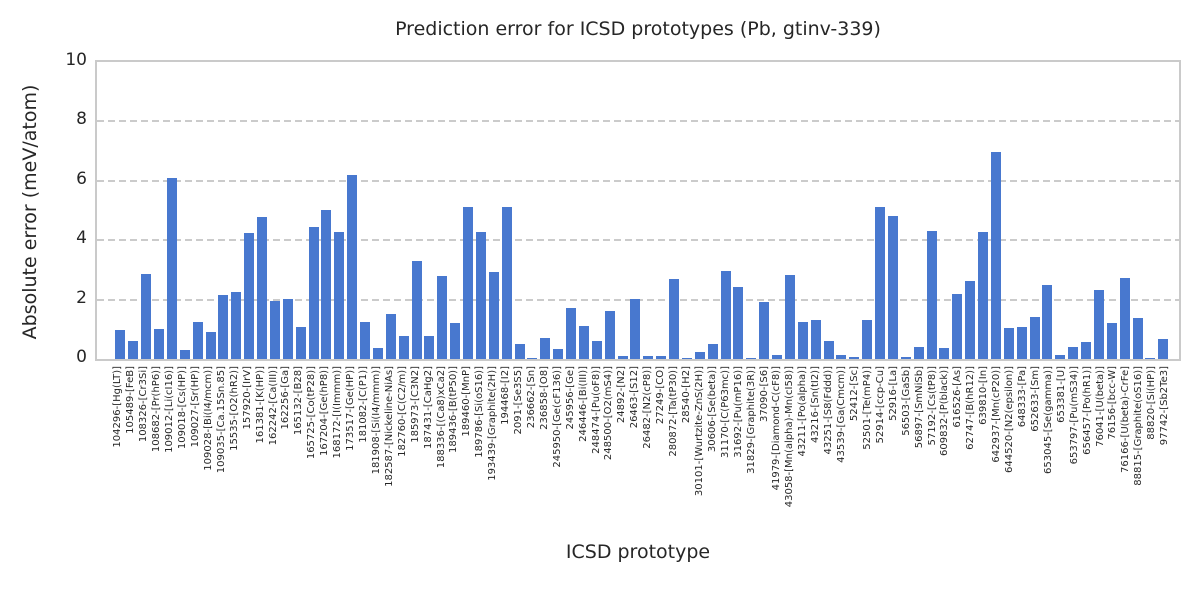 This screenshot has width=1200, height=600. Describe the element at coordinates (661, 395) in the screenshot. I see `x-tick-label: 27249-[CO]` at that location.